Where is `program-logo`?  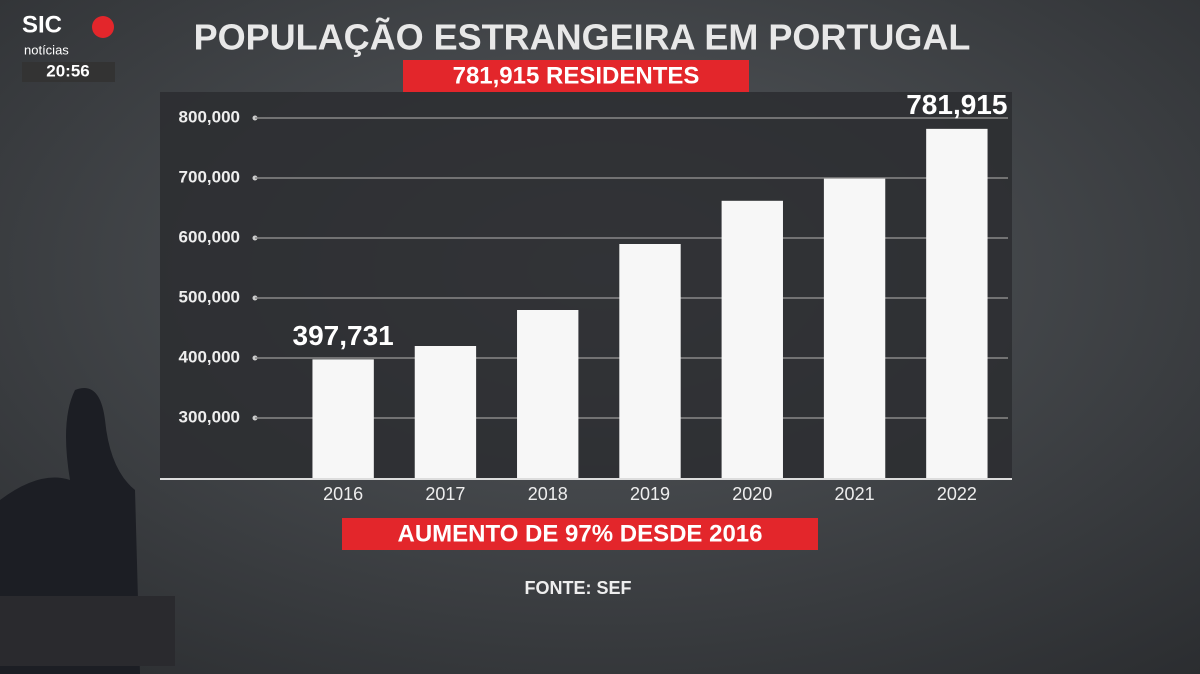
program-logo is located at coordinates (87, 631).